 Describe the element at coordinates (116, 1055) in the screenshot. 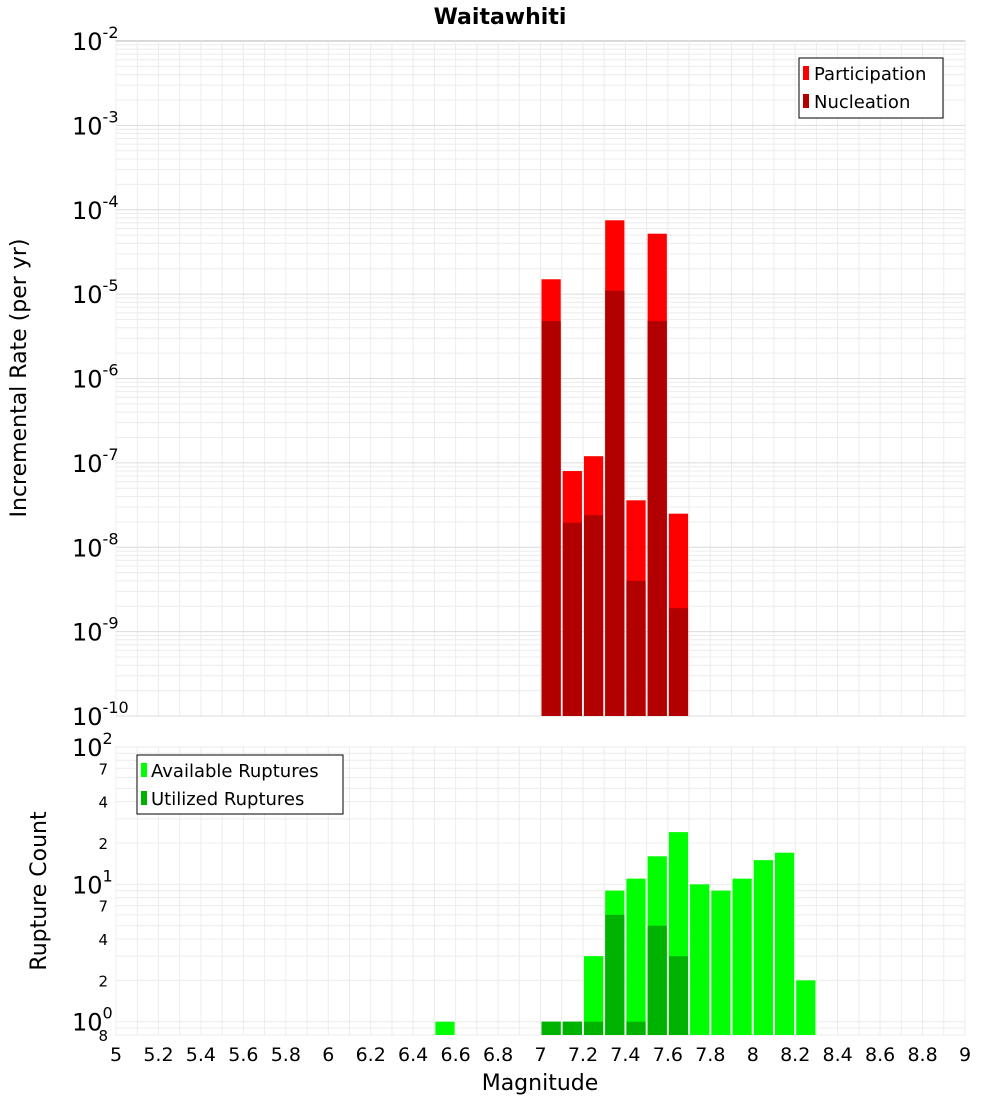

I see `magnitude-tick-label: 5` at that location.